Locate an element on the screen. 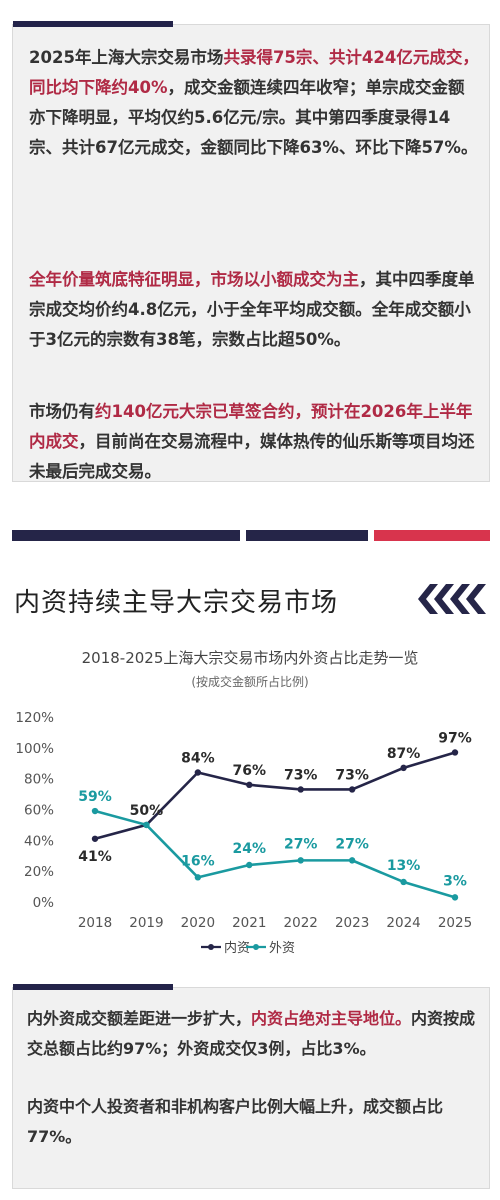 The height and width of the screenshot is (1200, 500). x-tick-label: 2019 is located at coordinates (146, 923).